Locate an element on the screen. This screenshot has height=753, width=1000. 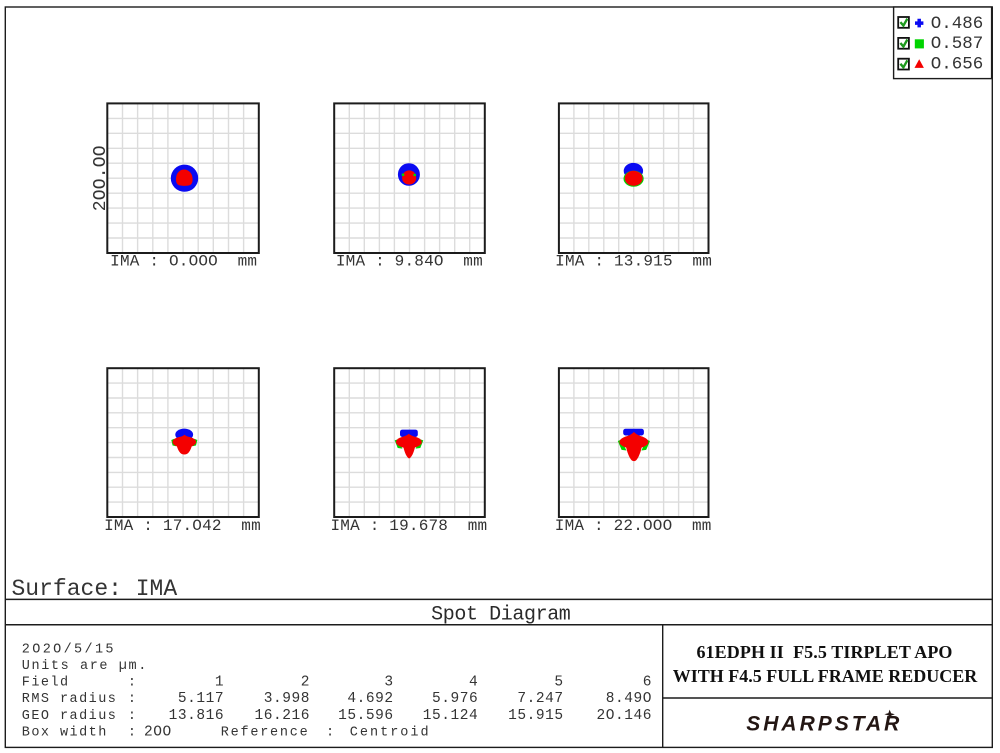
svg-text: 2 is located at coordinates (305, 683).